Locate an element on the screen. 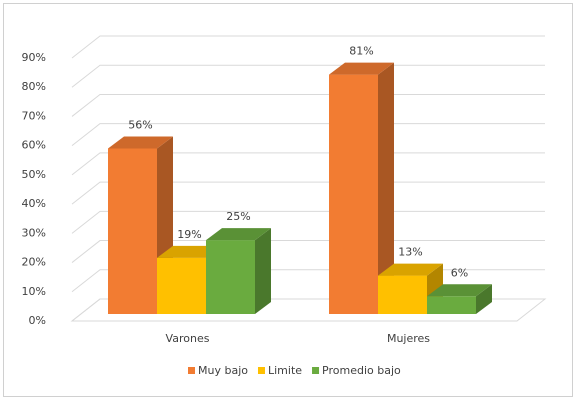 This screenshot has height=406, width=577. data-label: 25% is located at coordinates (238, 216).